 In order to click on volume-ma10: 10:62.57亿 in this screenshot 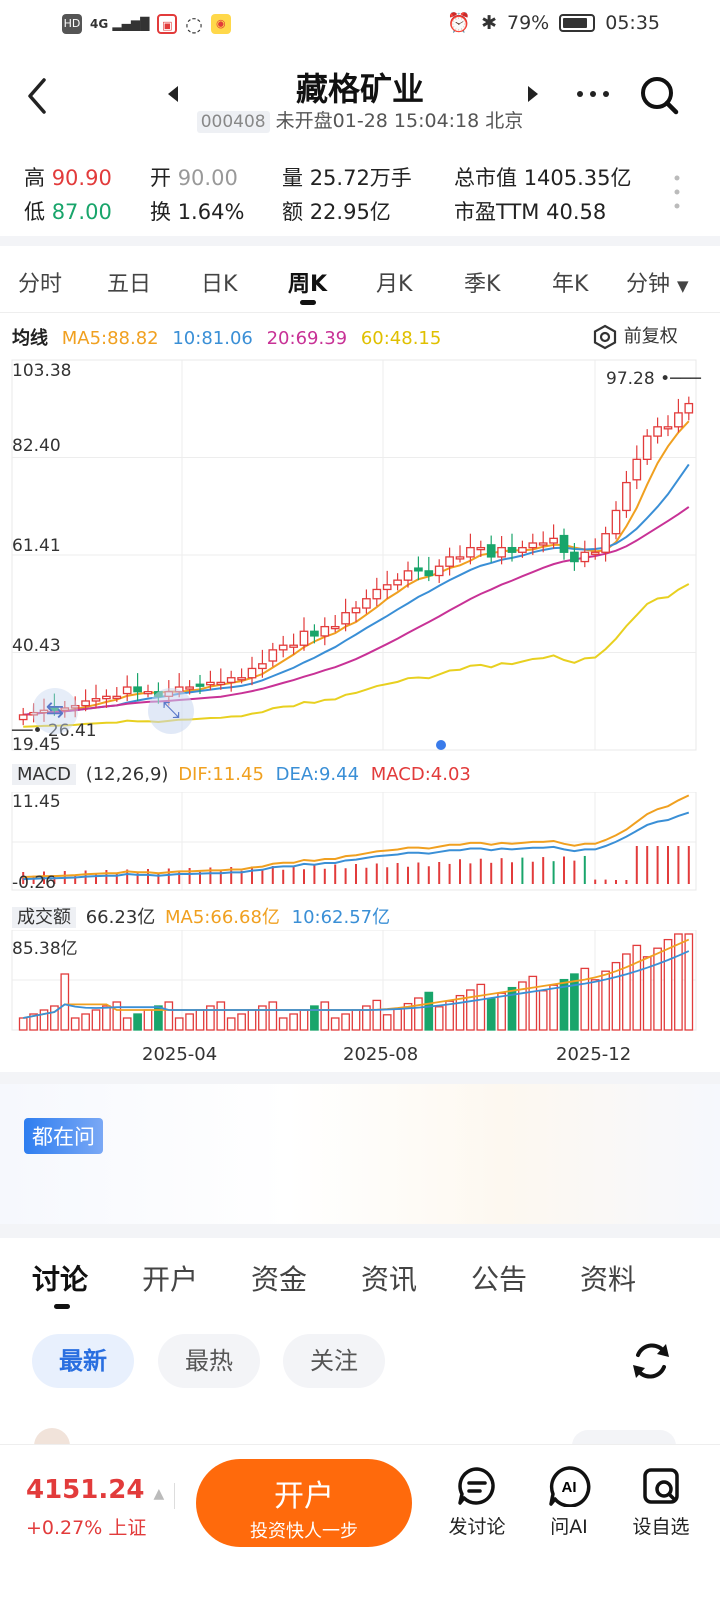, I will do `click(341, 917)`.